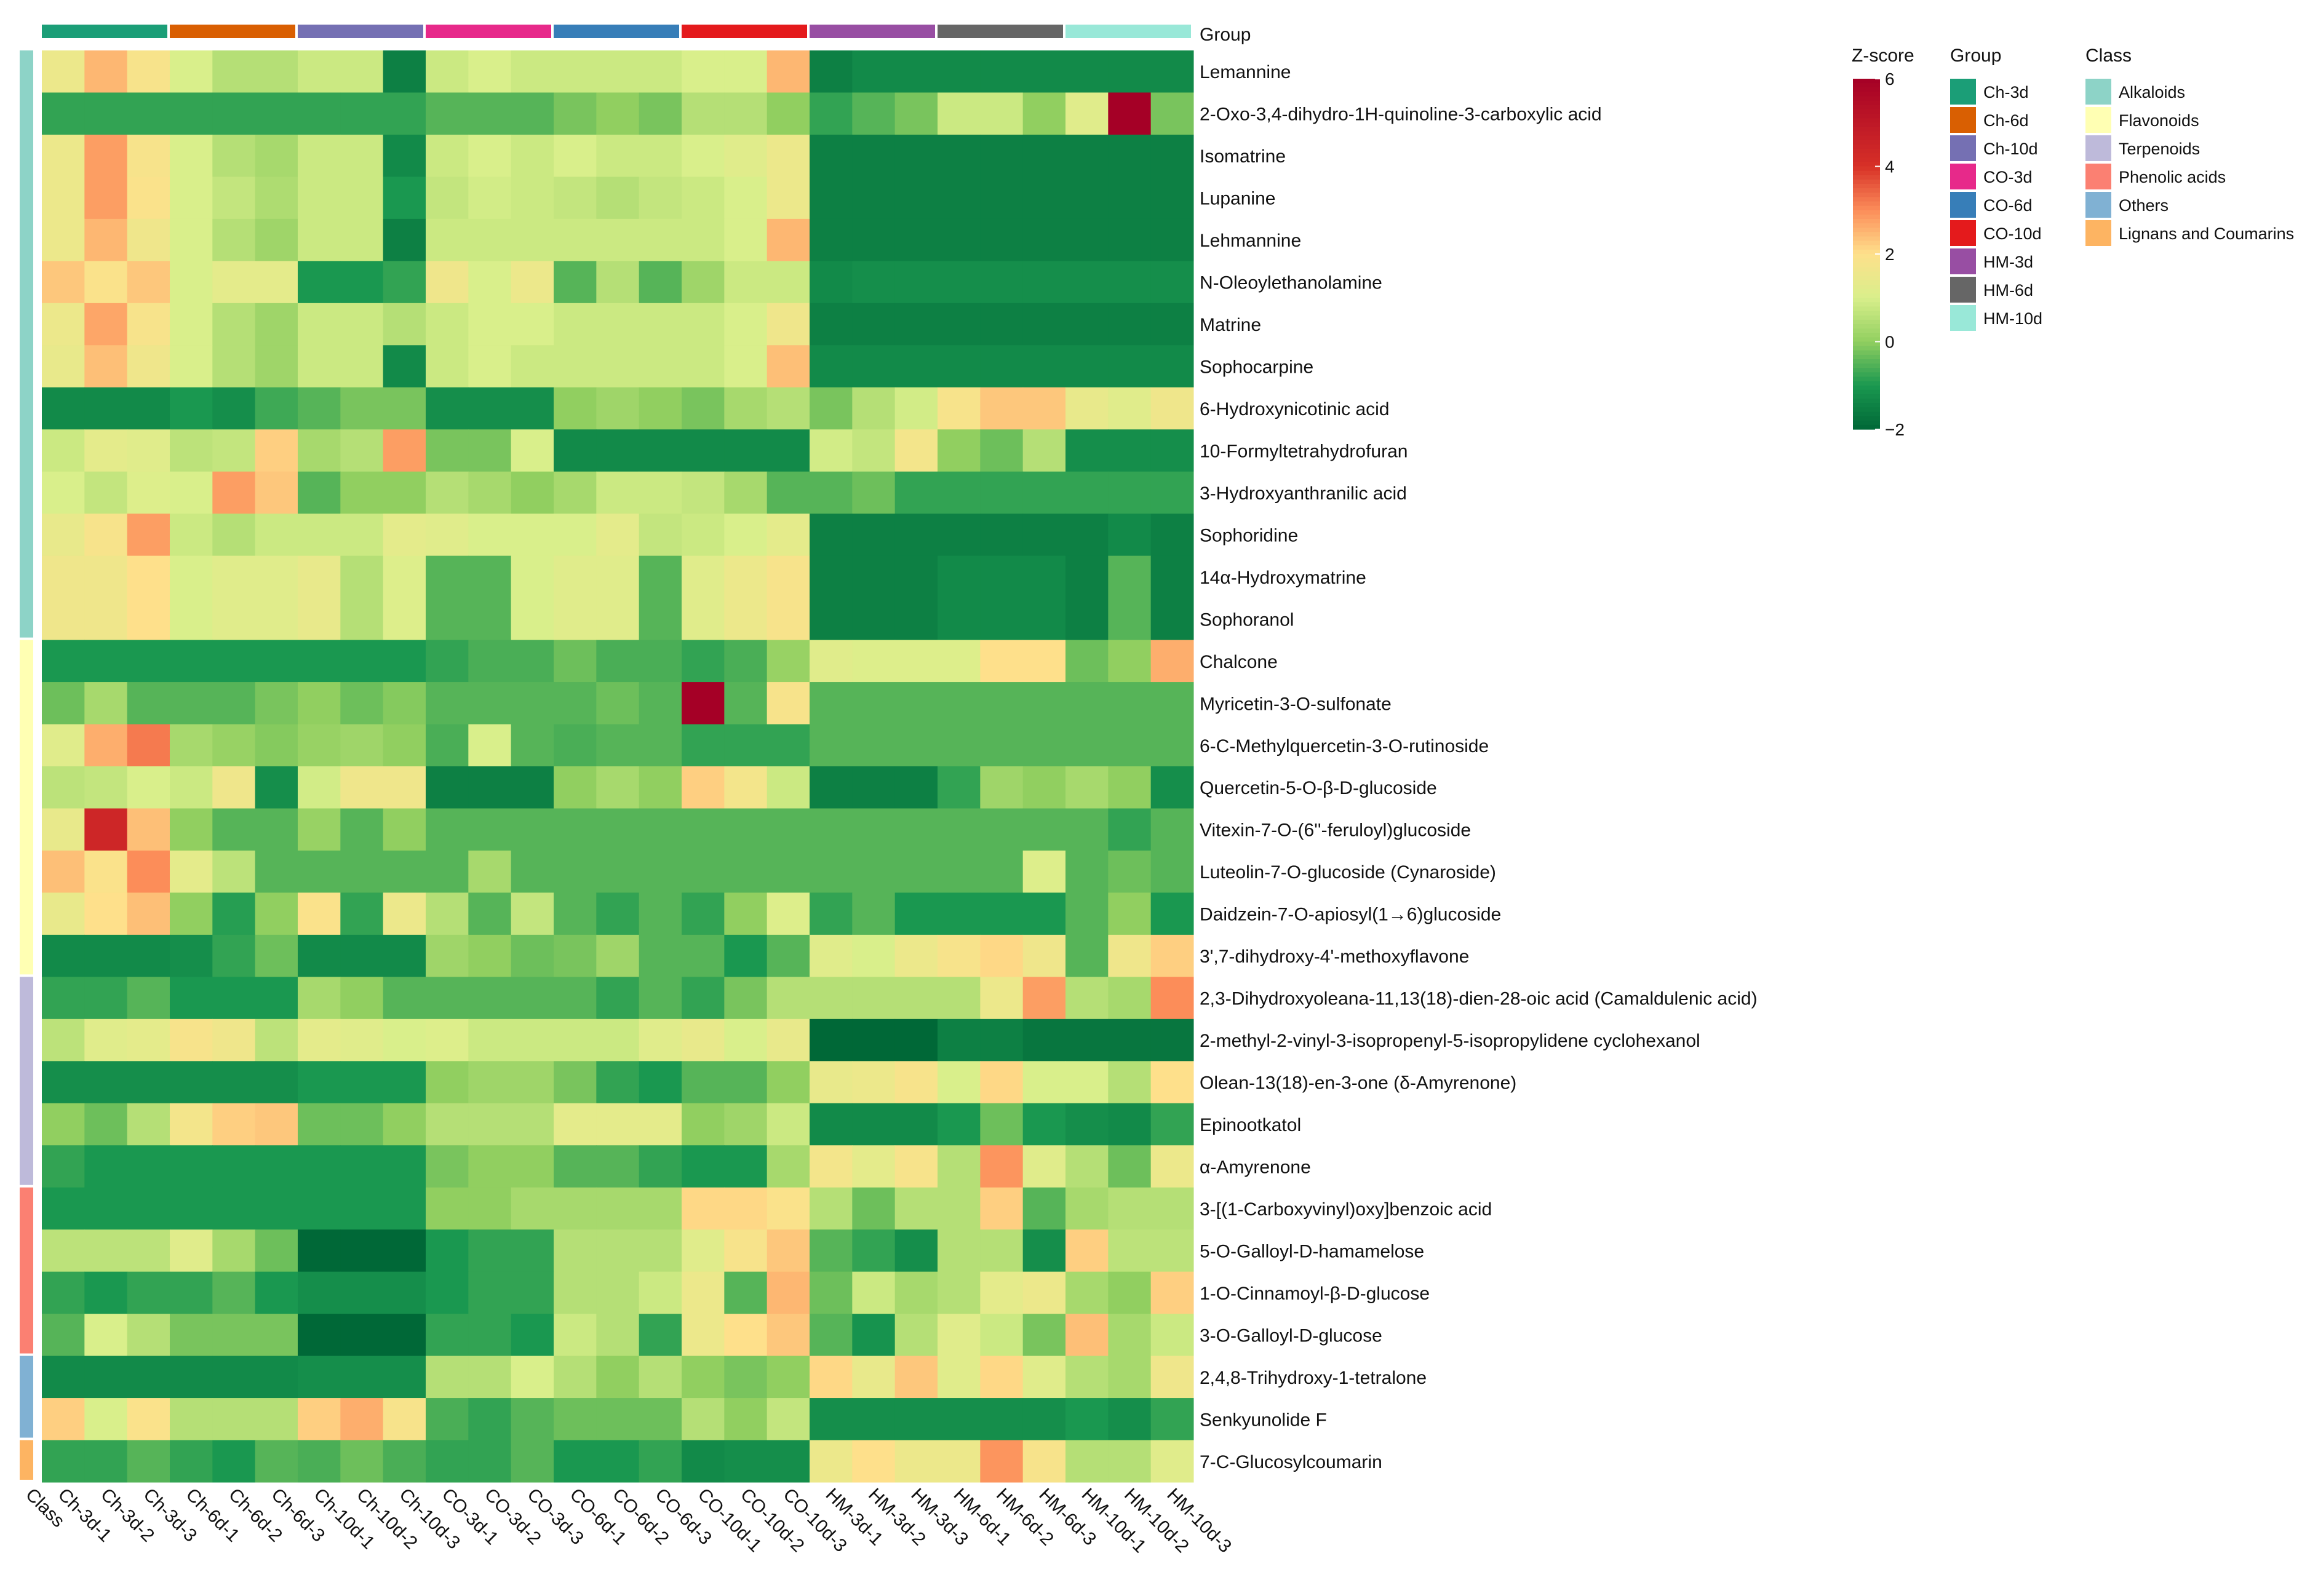 This screenshot has height=1596, width=2318. What do you see at coordinates (1243, 157) in the screenshot?
I see `row-label: Isomatrine` at bounding box center [1243, 157].